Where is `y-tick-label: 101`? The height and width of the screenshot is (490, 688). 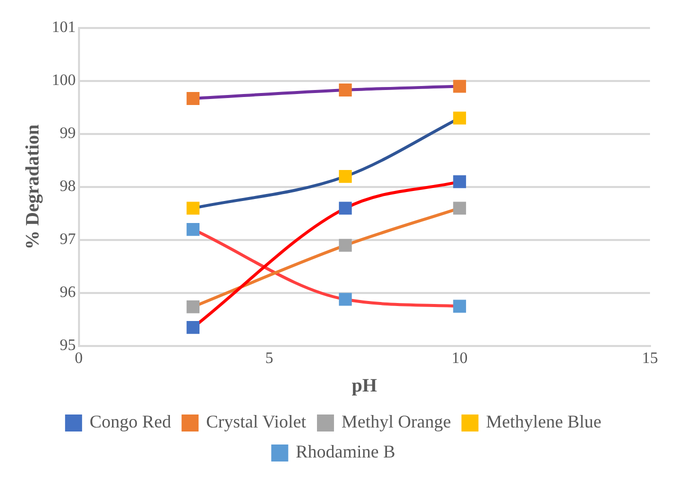
y-tick-label: 101 is located at coordinates (64, 27).